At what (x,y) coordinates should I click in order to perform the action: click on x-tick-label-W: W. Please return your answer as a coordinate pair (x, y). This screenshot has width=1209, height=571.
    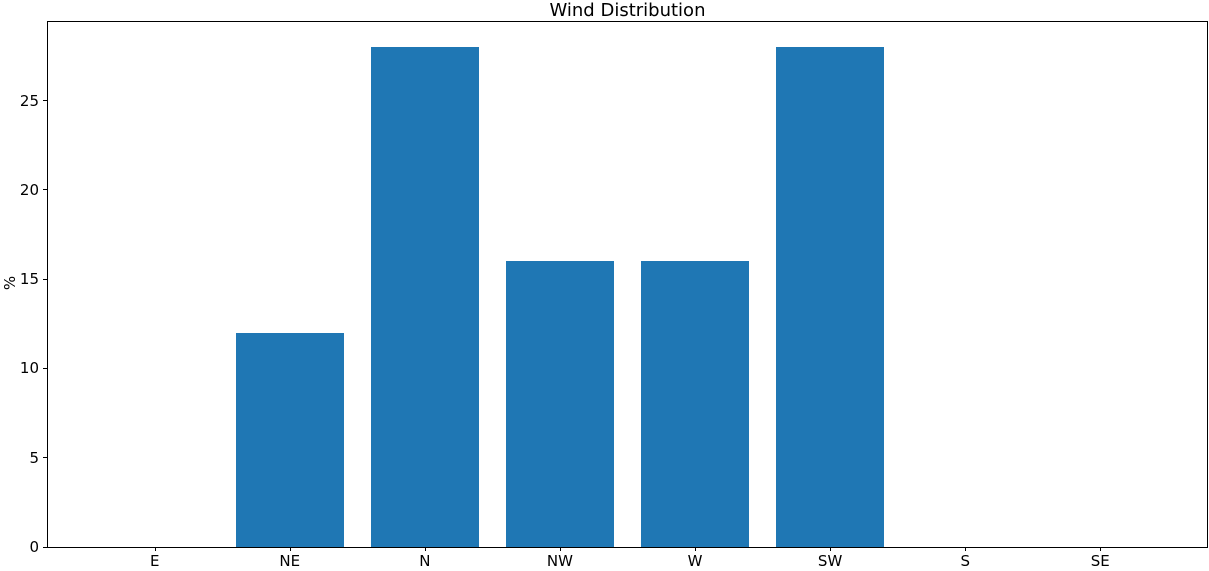
    Looking at the image, I should click on (695, 561).